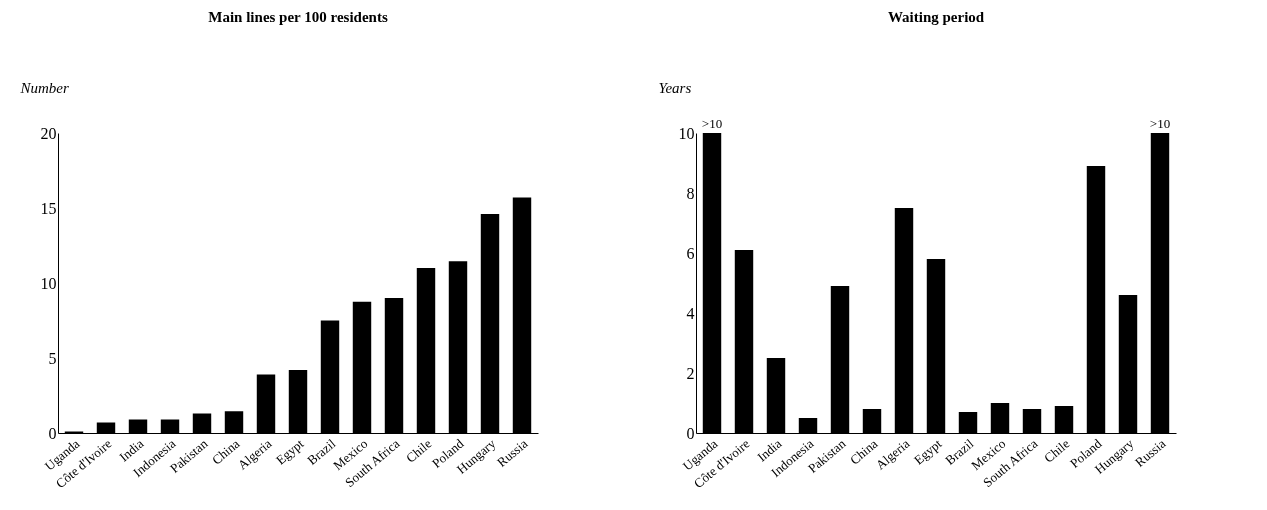  Describe the element at coordinates (690, 253) in the screenshot. I see `y-tick-label: 6` at that location.